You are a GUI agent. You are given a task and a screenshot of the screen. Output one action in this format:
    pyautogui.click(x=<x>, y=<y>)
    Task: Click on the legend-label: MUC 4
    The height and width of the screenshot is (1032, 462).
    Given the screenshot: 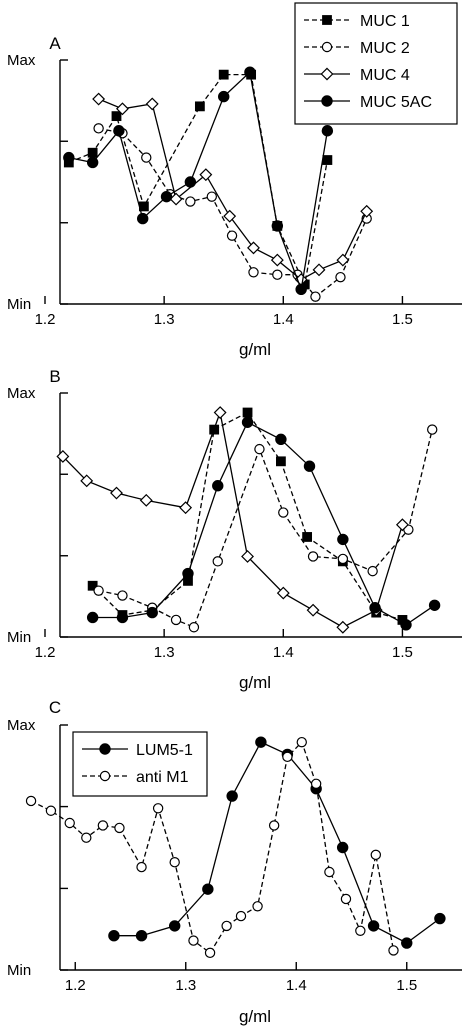 What is the action you would take?
    pyautogui.click(x=385, y=75)
    